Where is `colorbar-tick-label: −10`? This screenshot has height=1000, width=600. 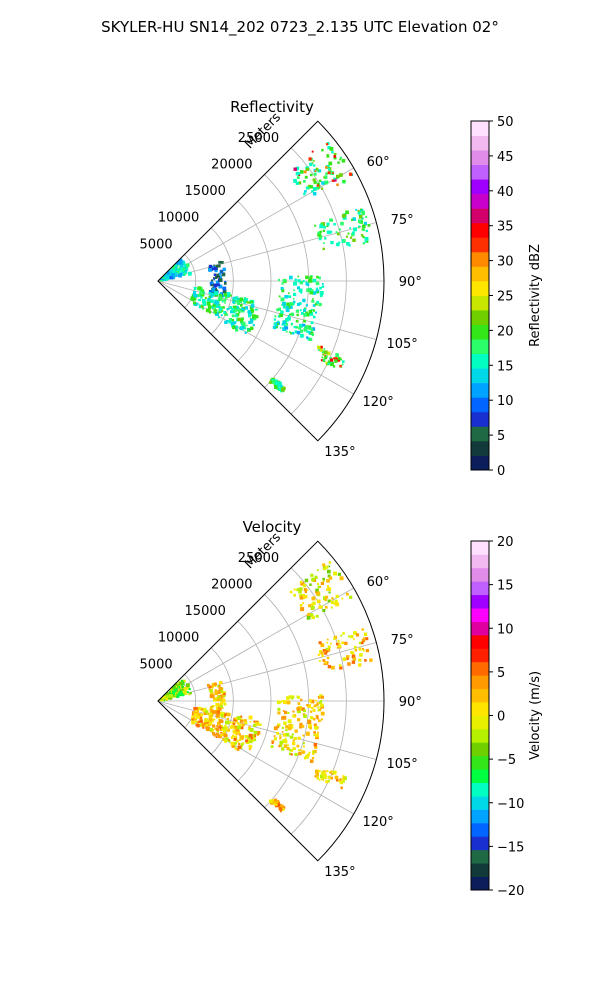
colorbar-tick-label: −10 is located at coordinates (510, 804).